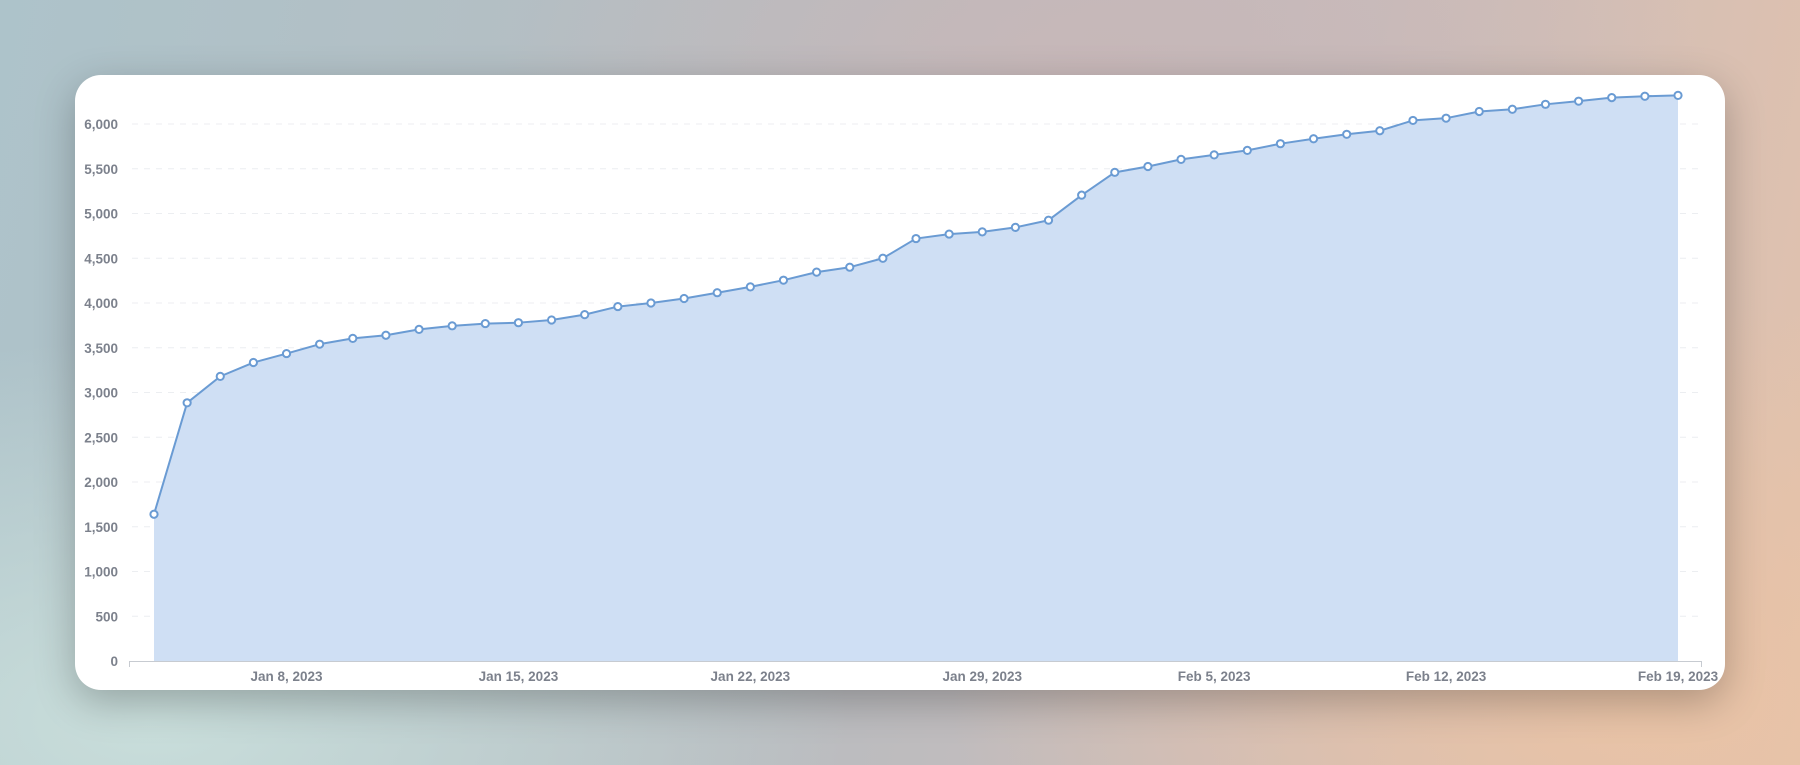 The width and height of the screenshot is (1800, 765). What do you see at coordinates (101, 348) in the screenshot?
I see `y-tick-label: 3,500` at bounding box center [101, 348].